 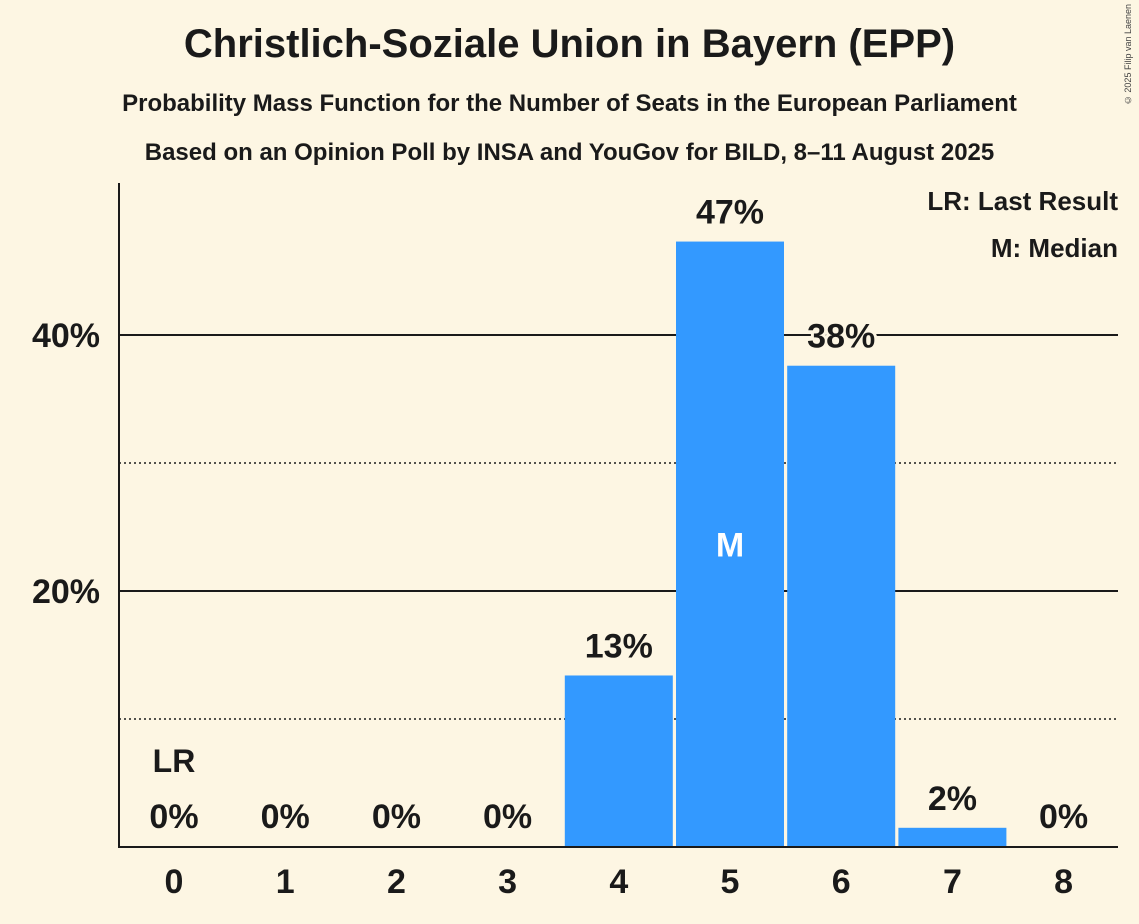 What do you see at coordinates (841, 337) in the screenshot?
I see `value-label: 38%` at bounding box center [841, 337].